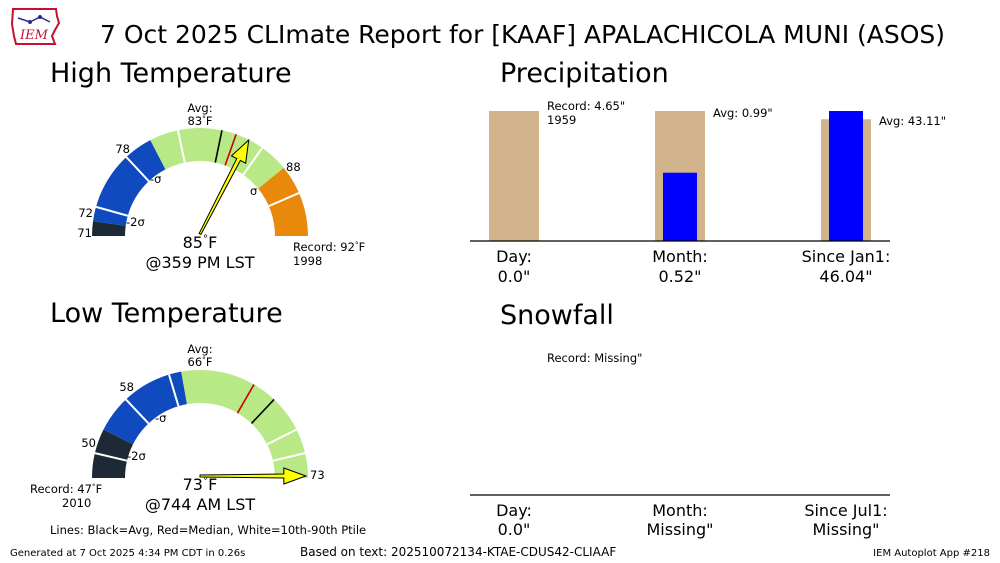 The image size is (1000, 563). Describe the element at coordinates (557, 315) in the screenshot. I see `snow-title: Snowfall` at that location.